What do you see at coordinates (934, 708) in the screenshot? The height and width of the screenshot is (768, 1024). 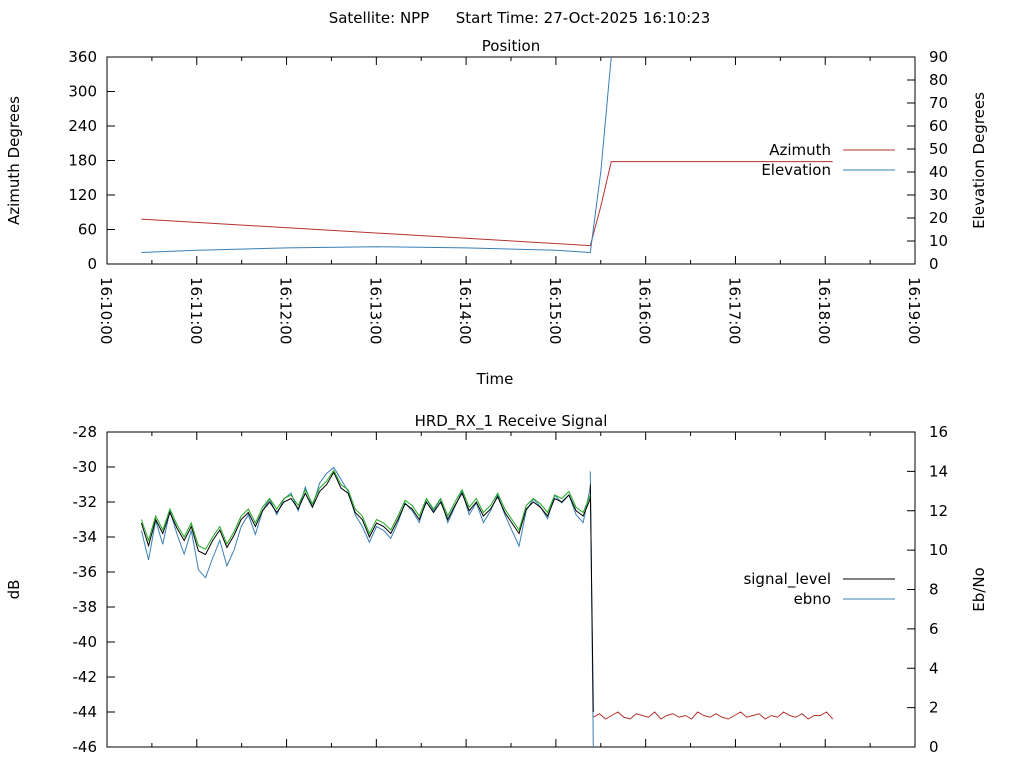 I see `y2-tick-label: 2` at bounding box center [934, 708].